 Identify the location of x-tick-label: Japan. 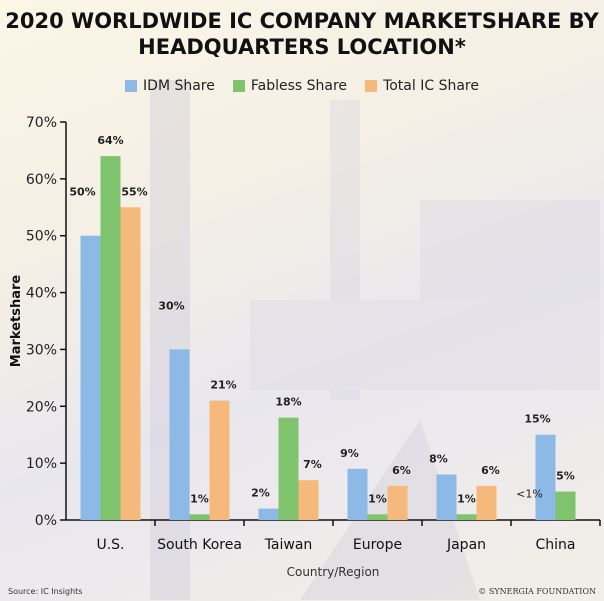
(466, 545).